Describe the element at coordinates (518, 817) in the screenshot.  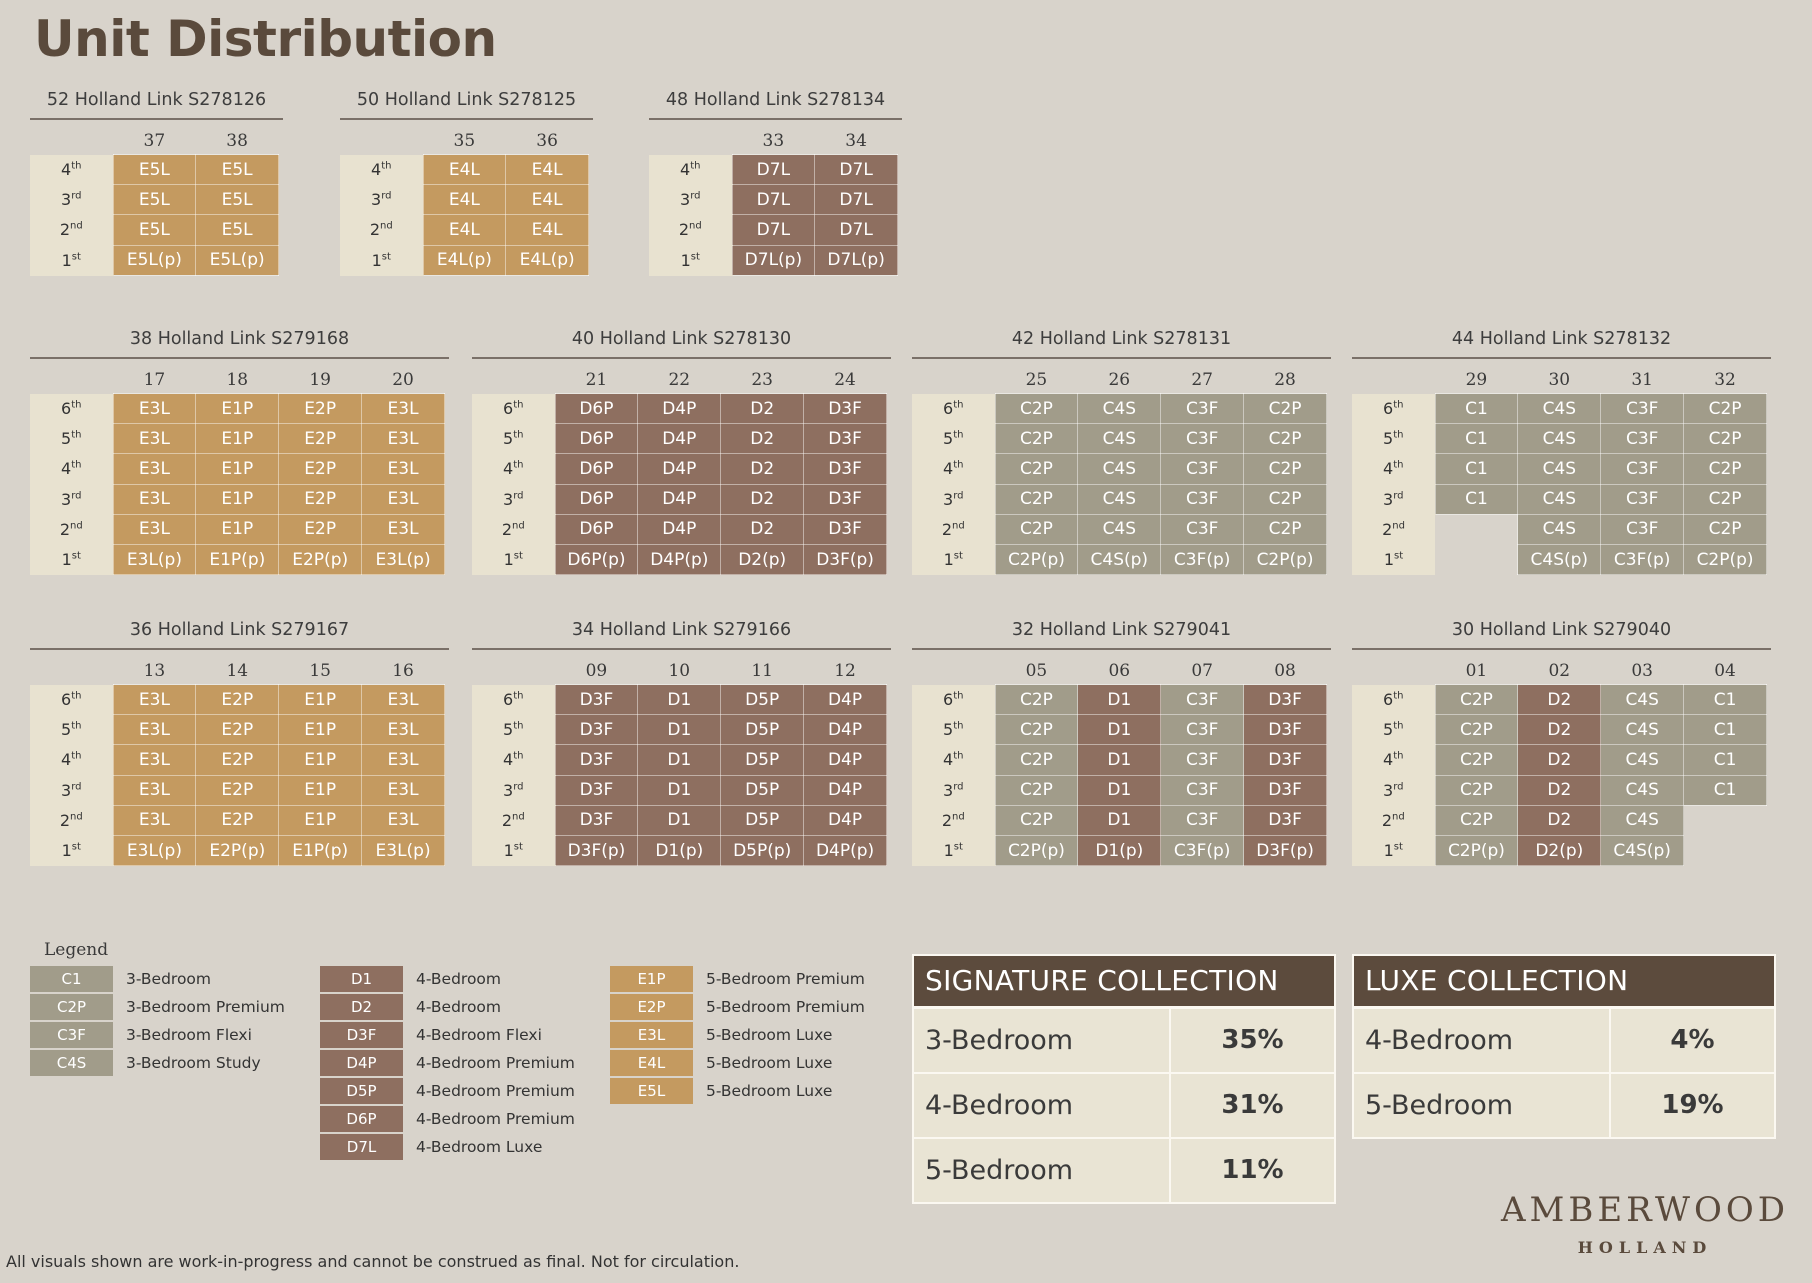
I see `floor-suffix: nd` at that location.